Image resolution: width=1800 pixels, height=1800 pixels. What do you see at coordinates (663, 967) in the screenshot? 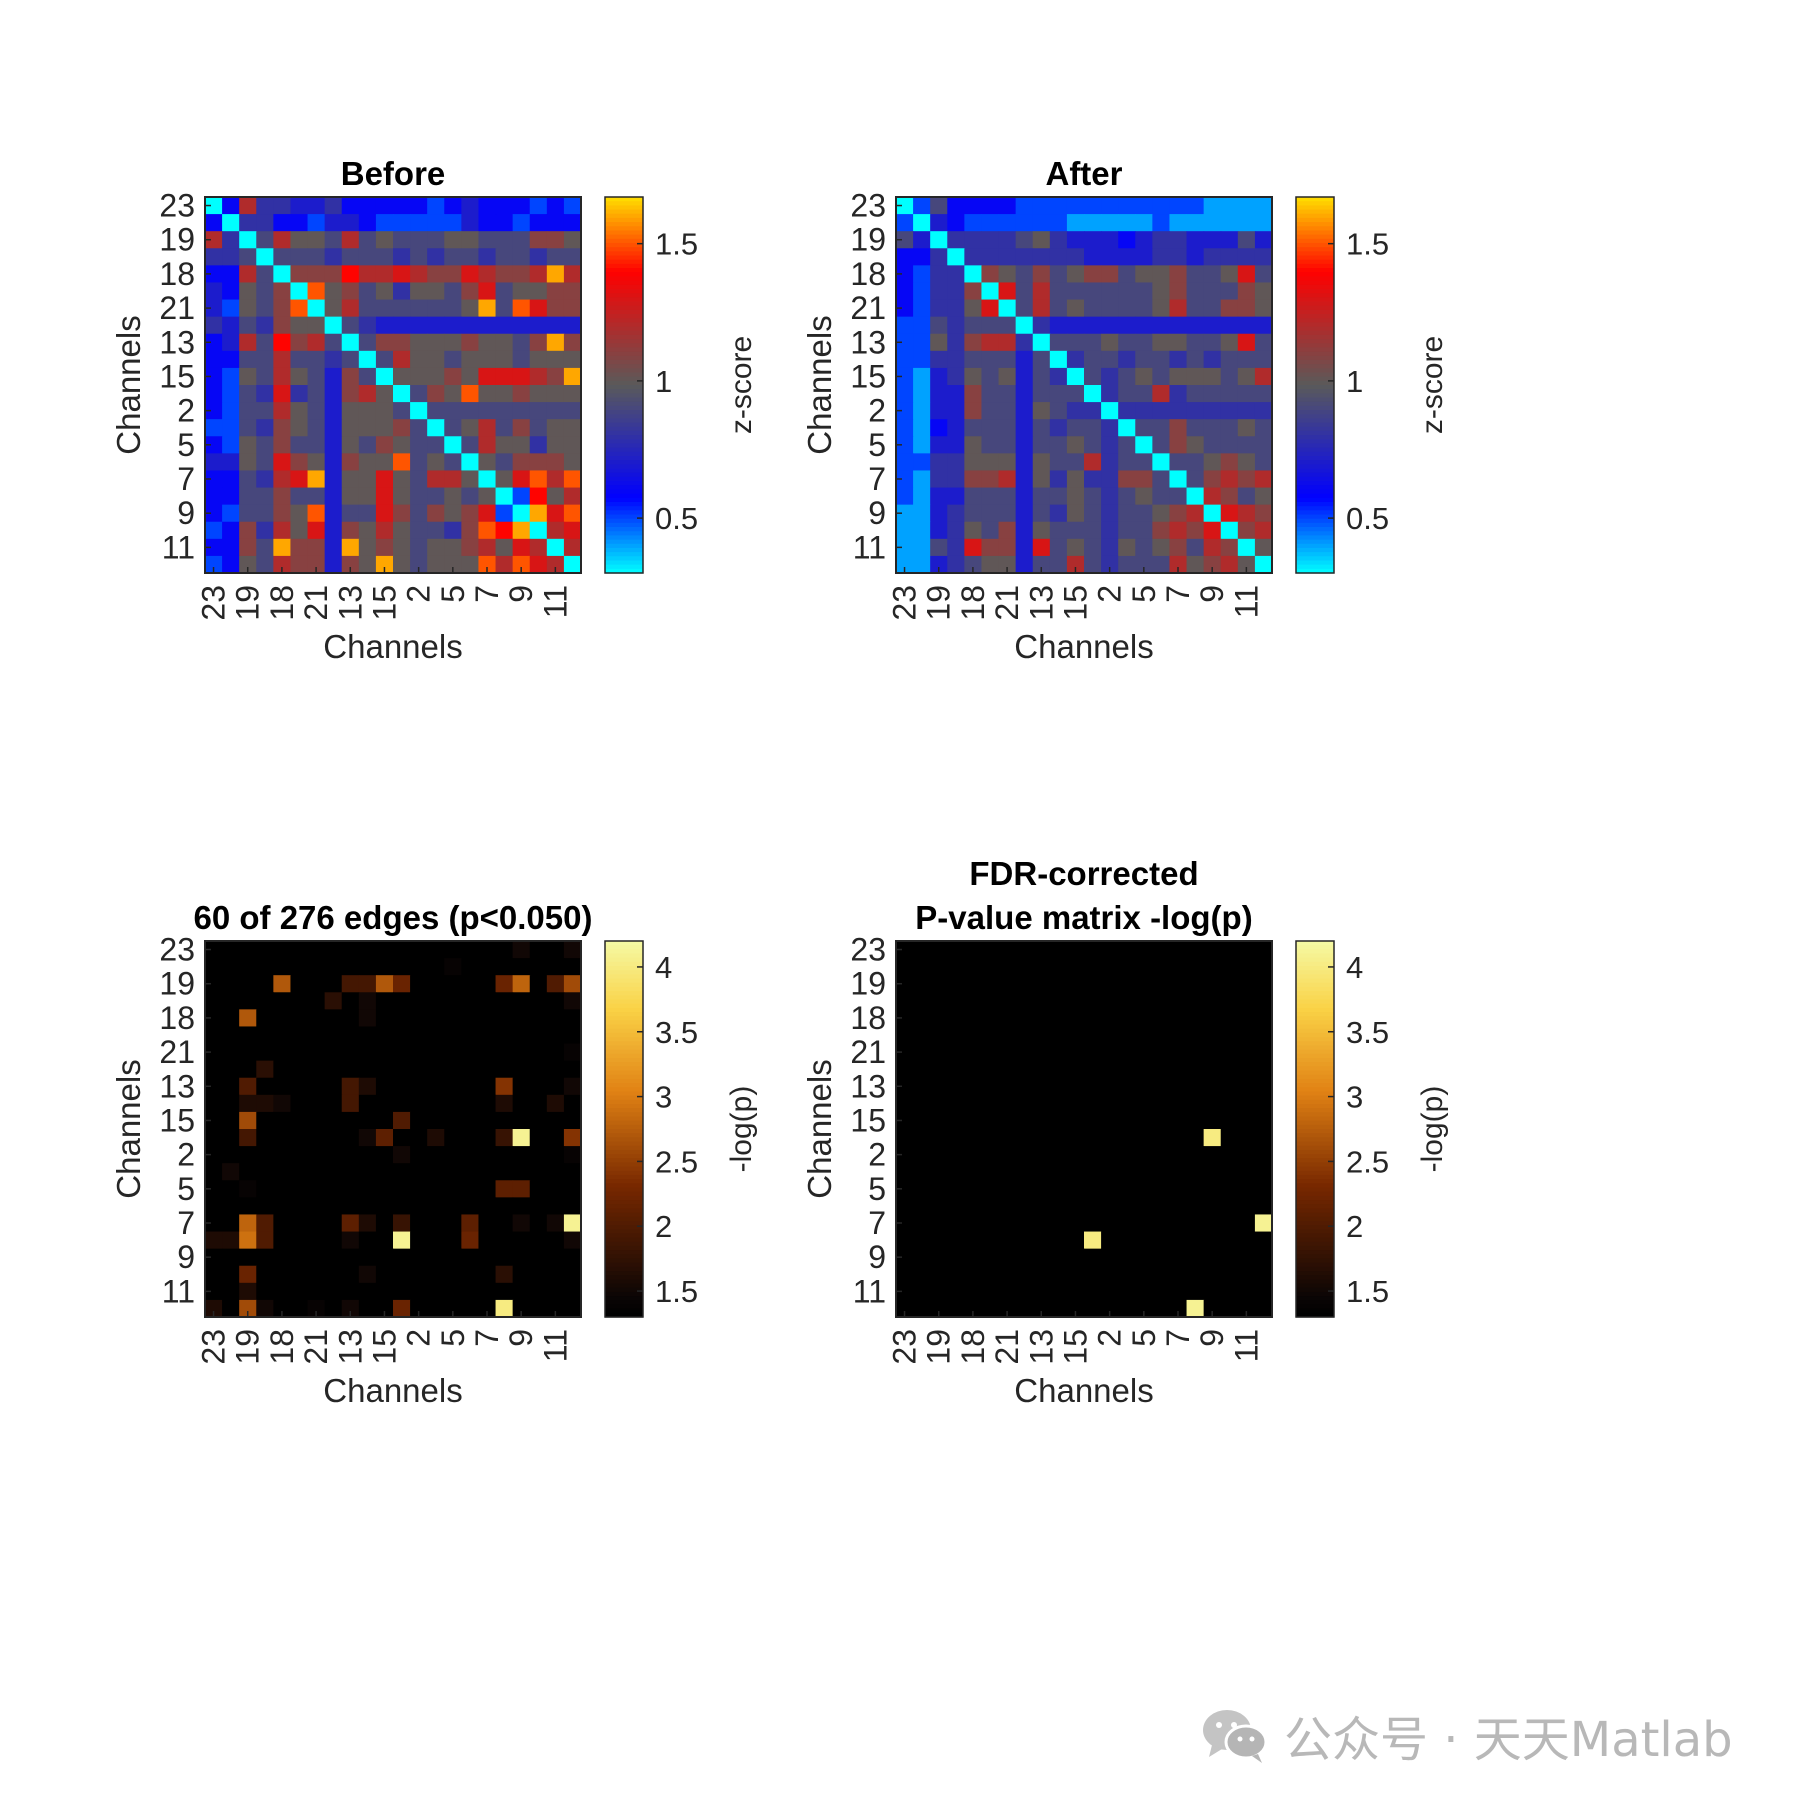
I see `colorbar-tick-label: 4` at bounding box center [663, 967].